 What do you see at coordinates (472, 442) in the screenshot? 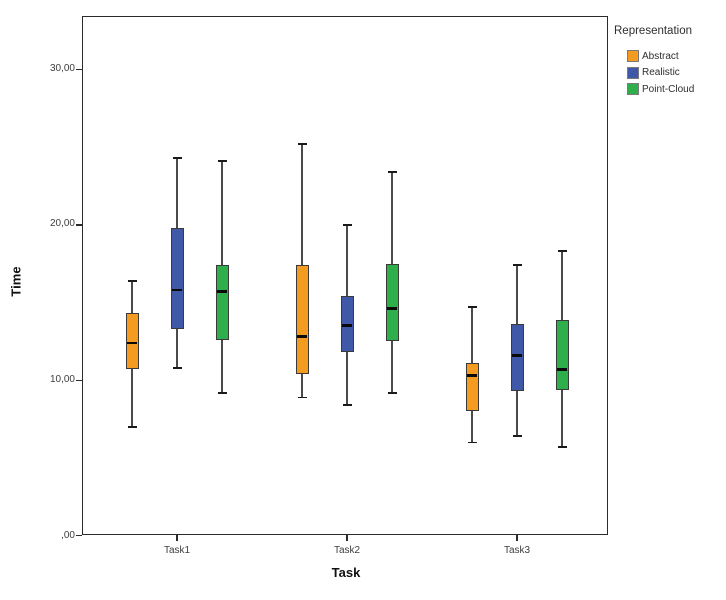
I see `whisker-cap-low-abstract-task3` at bounding box center [472, 442].